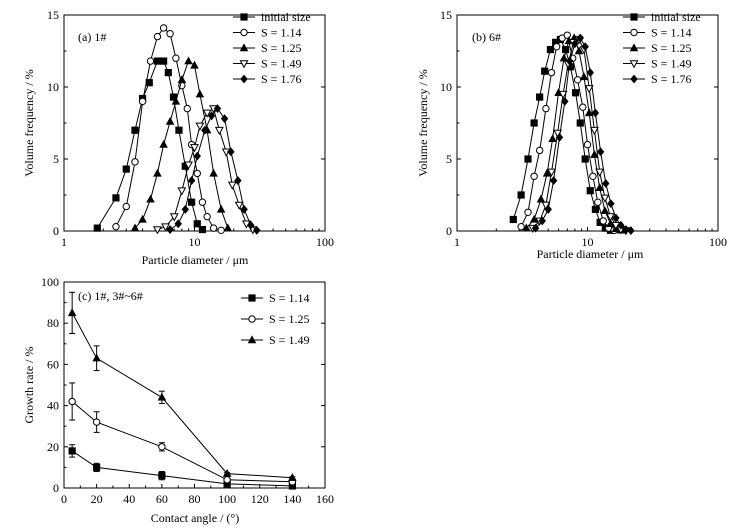 Image resolution: width=753 pixels, height=530 pixels. What do you see at coordinates (97, 499) in the screenshot?
I see `x-tick-label: 20` at bounding box center [97, 499].